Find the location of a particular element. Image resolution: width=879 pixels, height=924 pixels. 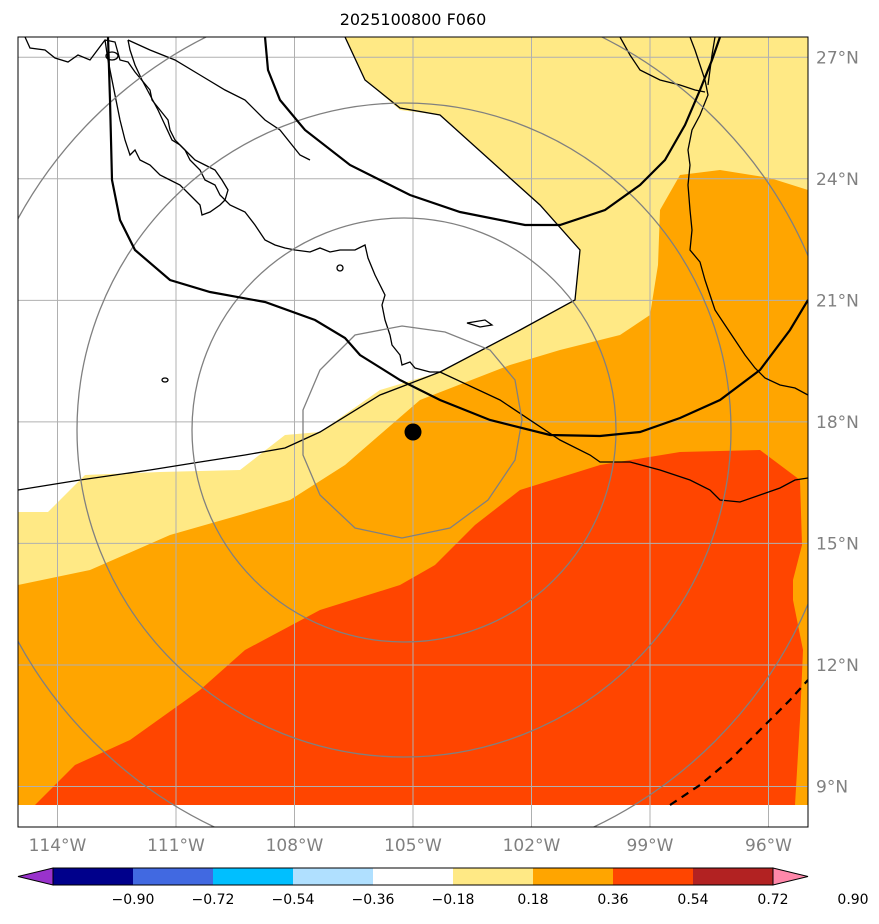

colorbar-label: −0.72 is located at coordinates (213, 900).